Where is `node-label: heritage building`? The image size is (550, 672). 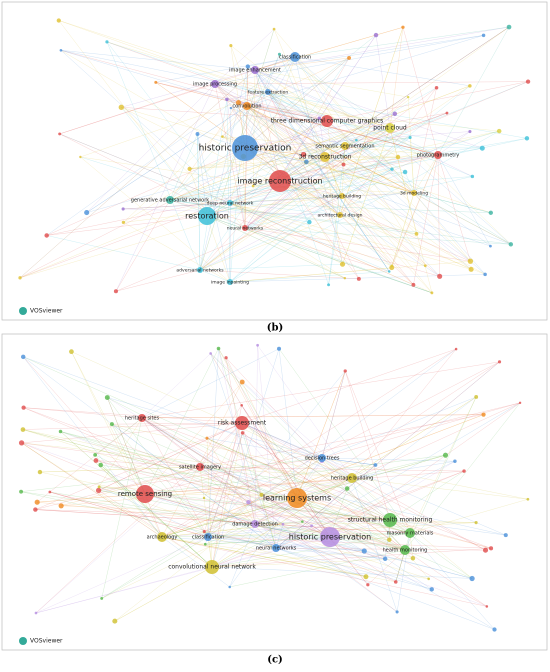
node-label: heritage building is located at coordinates (352, 479).